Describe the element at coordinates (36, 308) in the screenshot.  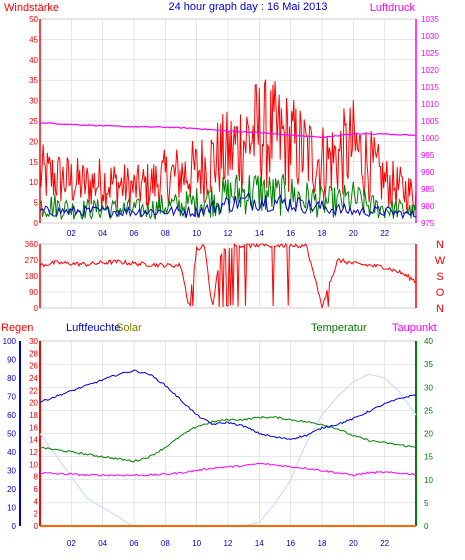
I see `panel2-y-left-tick-0: 0` at that location.